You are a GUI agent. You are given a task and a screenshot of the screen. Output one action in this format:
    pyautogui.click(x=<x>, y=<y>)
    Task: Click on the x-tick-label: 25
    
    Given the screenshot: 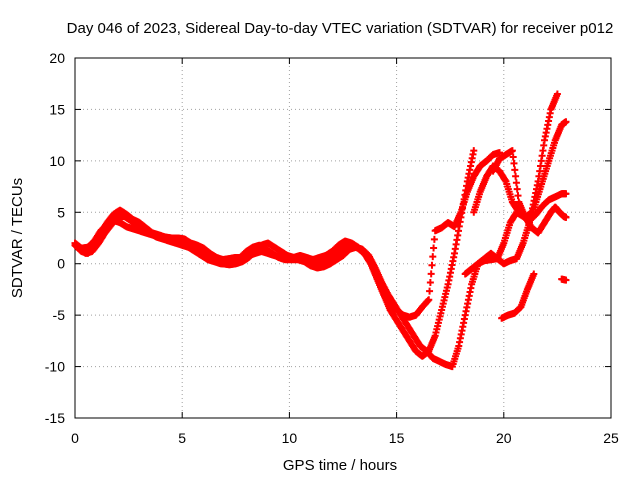 What is the action you would take?
    pyautogui.click(x=611, y=438)
    